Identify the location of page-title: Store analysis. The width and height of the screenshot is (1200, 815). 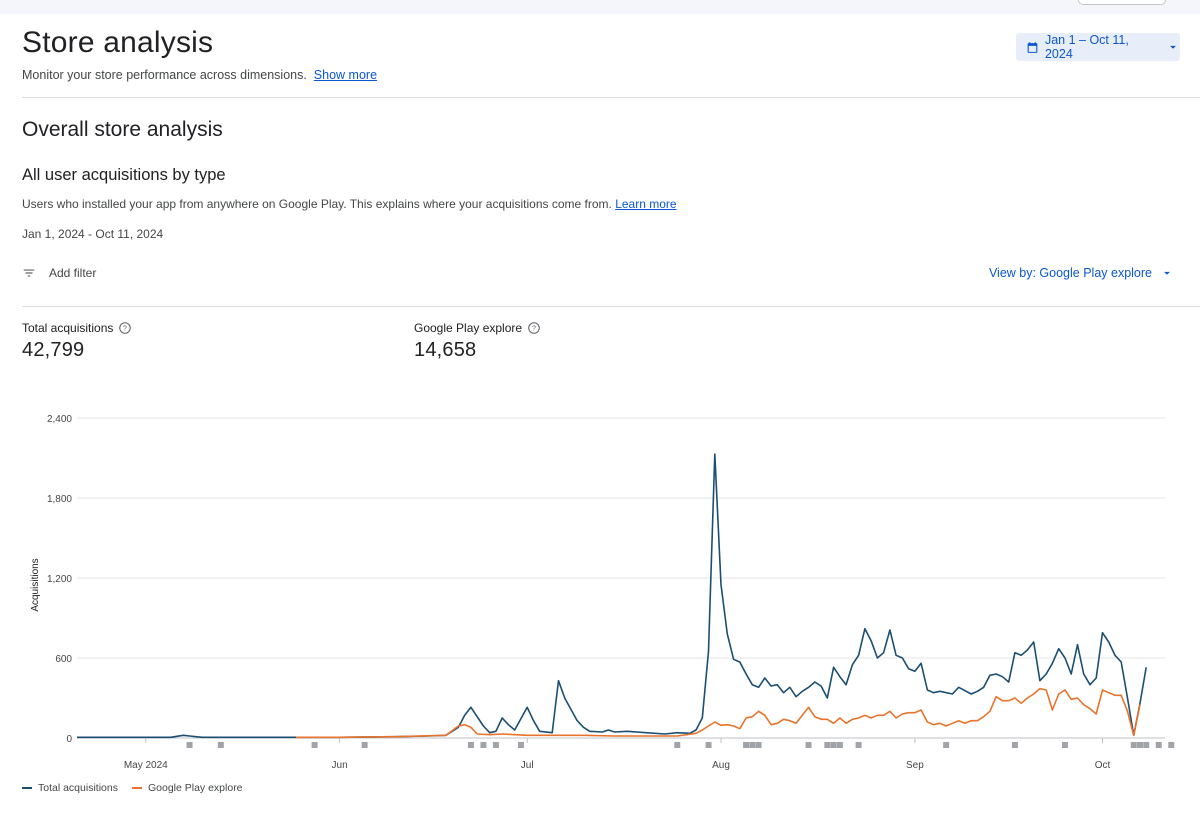
(118, 42).